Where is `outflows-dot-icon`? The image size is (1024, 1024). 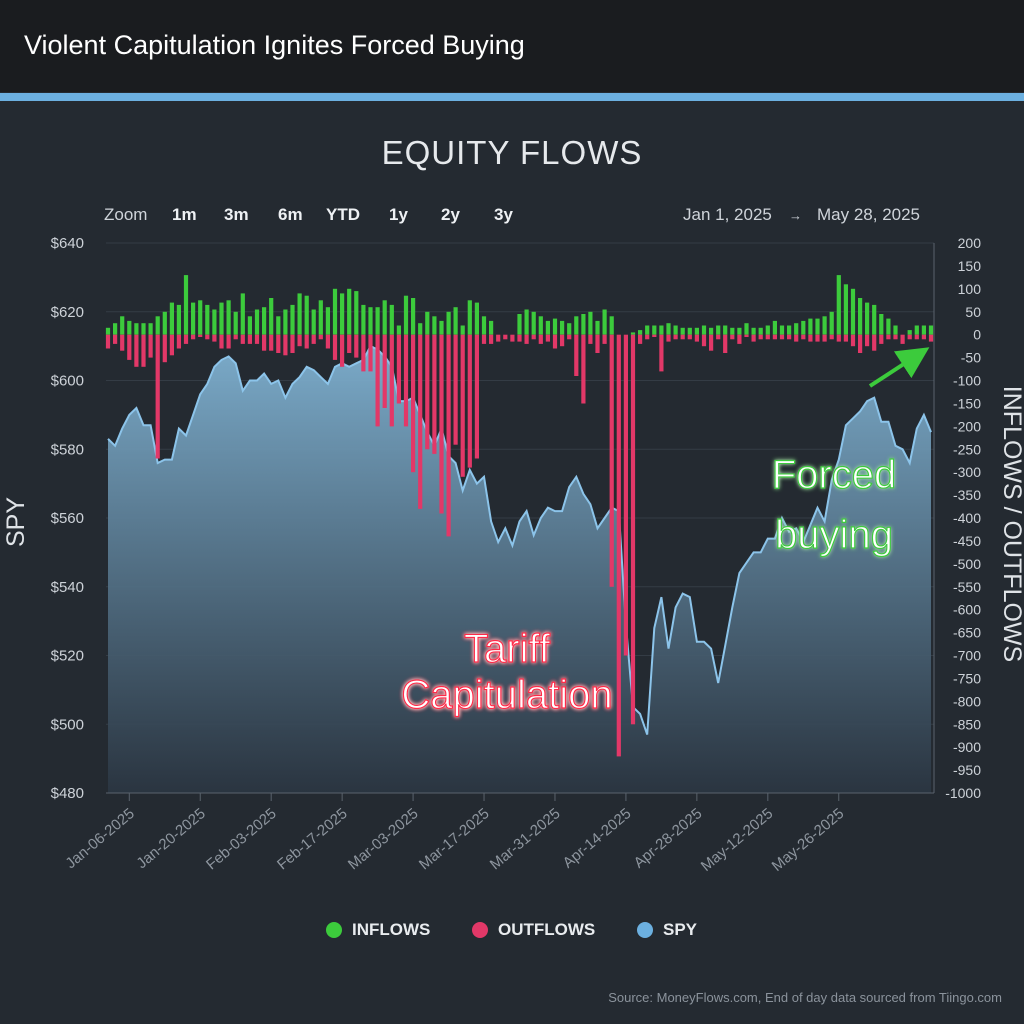
outflows-dot-icon is located at coordinates (480, 930).